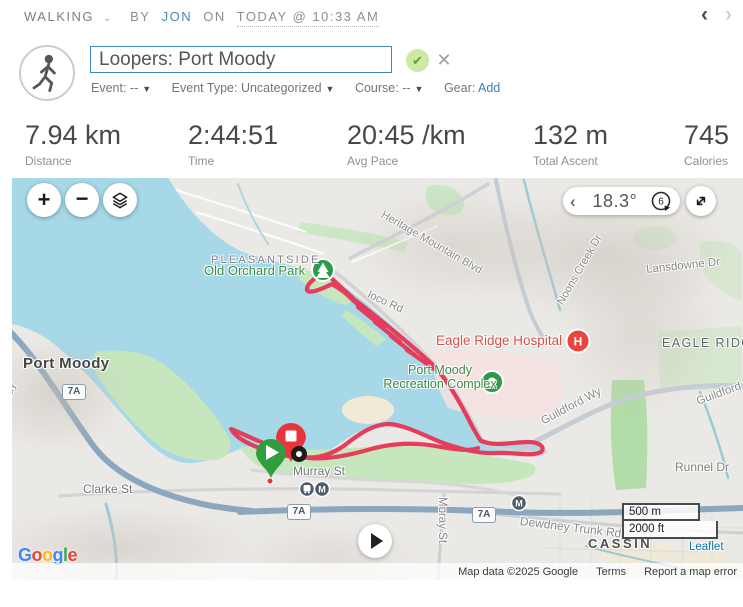 This screenshot has height=607, width=743. Describe the element at coordinates (255, 270) in the screenshot. I see `map-label-old-orchard-park: Old Orchard Park` at that location.